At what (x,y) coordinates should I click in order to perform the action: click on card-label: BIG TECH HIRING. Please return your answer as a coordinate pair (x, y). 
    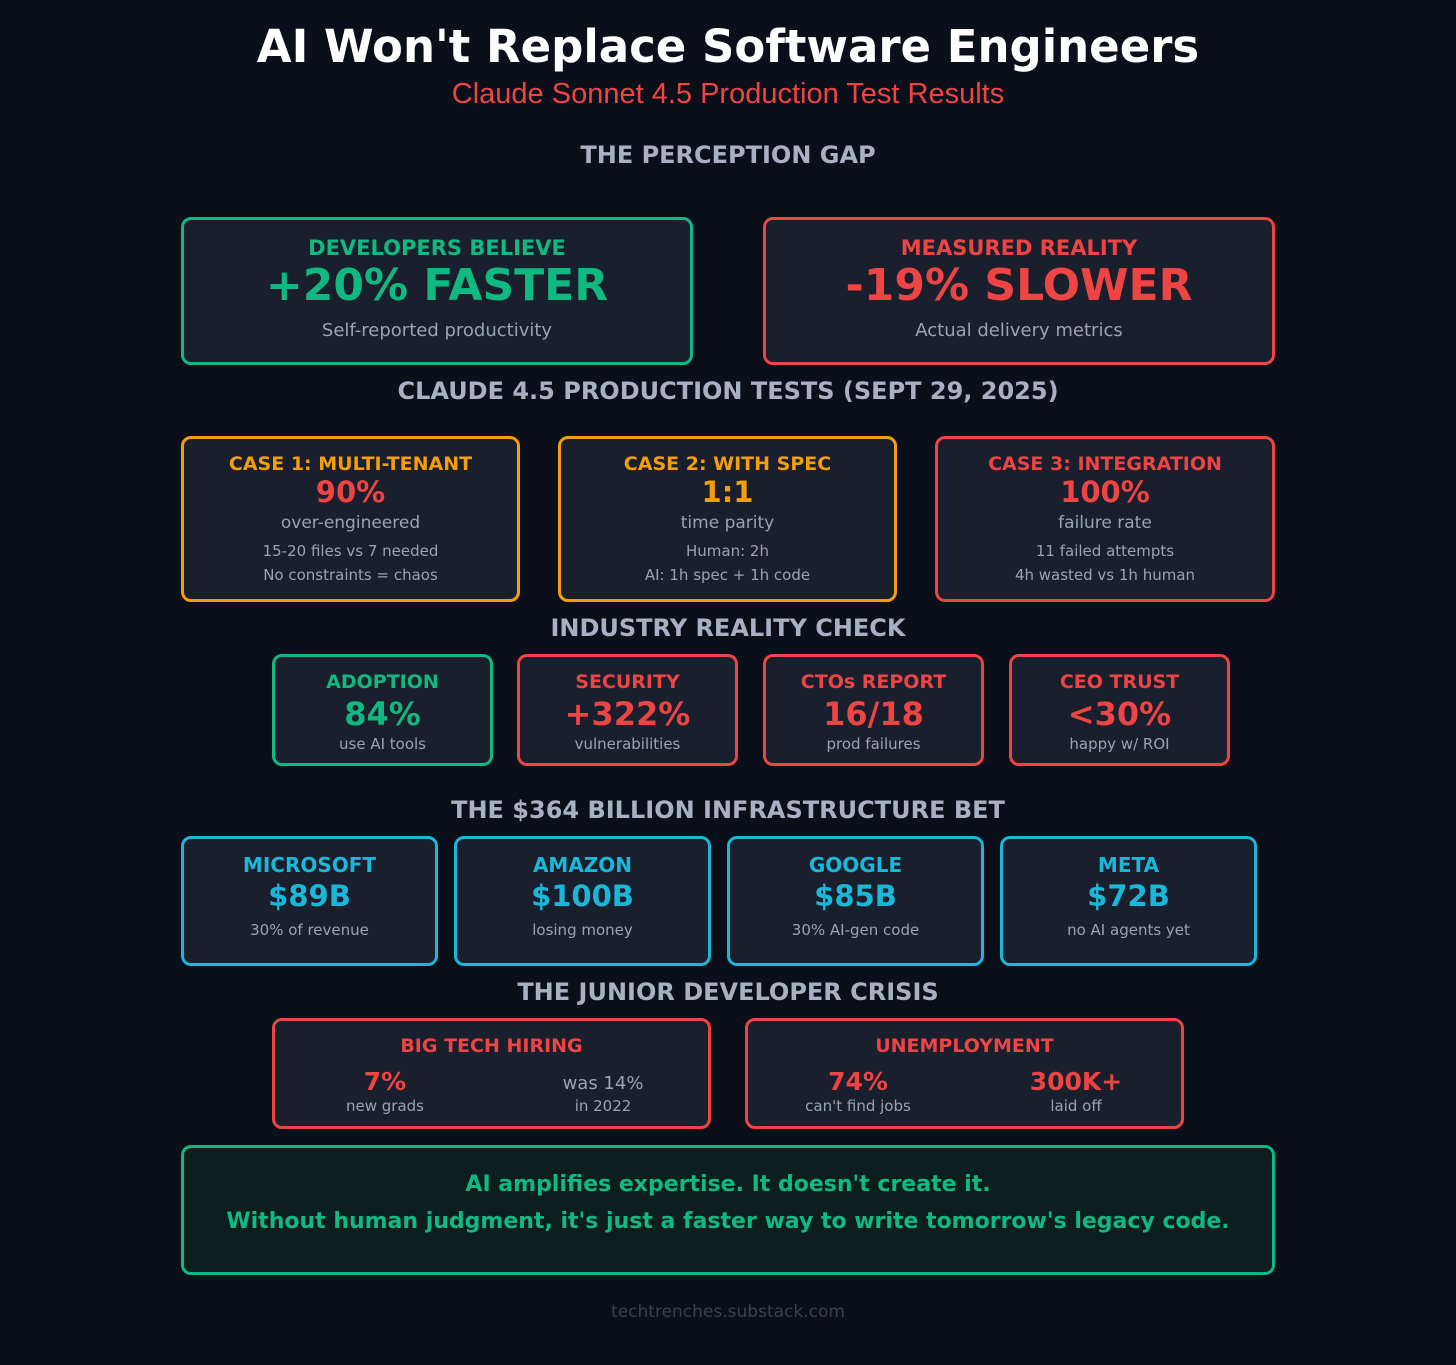
    Looking at the image, I should click on (491, 1046).